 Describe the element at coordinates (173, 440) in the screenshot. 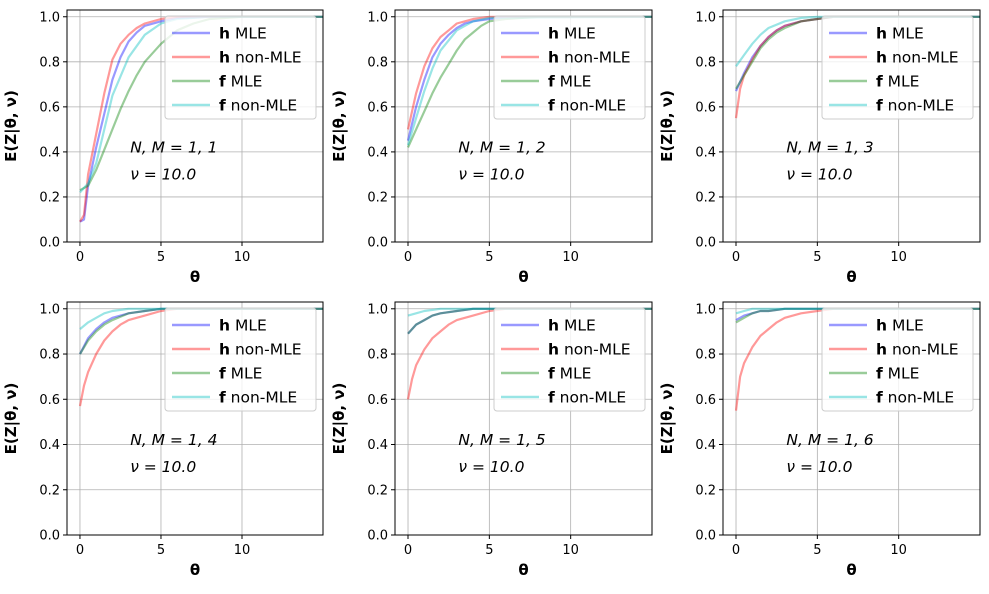

I see `annotation-1: N, M = 1, 4` at that location.